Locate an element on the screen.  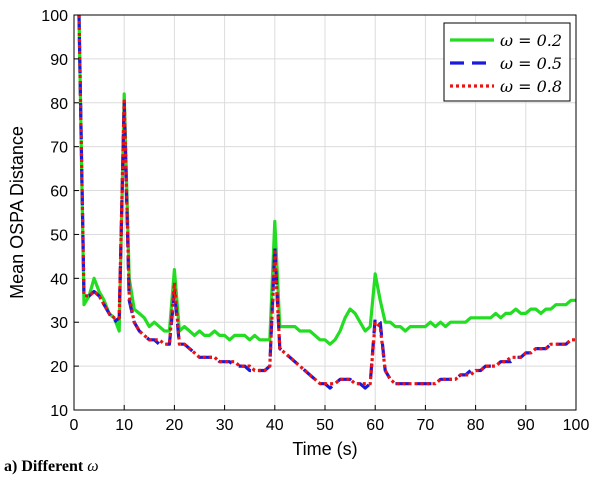
y-tick-label: 60 is located at coordinates (59, 192).